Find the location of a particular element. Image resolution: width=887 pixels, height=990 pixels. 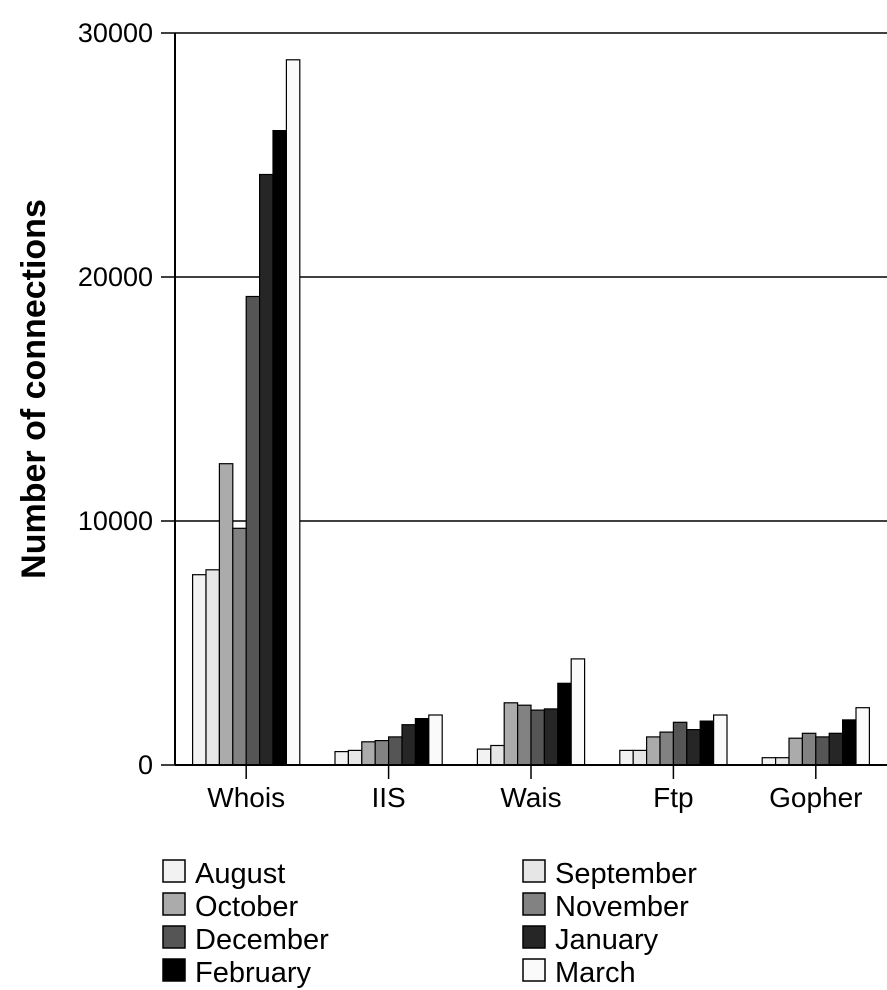

legend-label-november: November is located at coordinates (622, 907).